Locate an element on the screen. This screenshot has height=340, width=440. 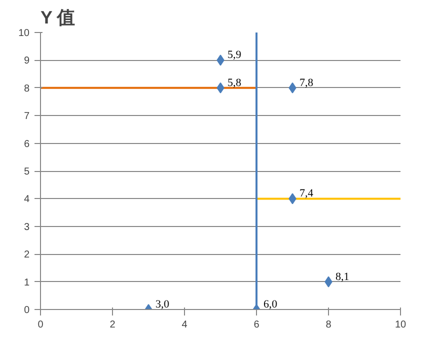
y-tick-label: 10 is located at coordinates (24, 33).